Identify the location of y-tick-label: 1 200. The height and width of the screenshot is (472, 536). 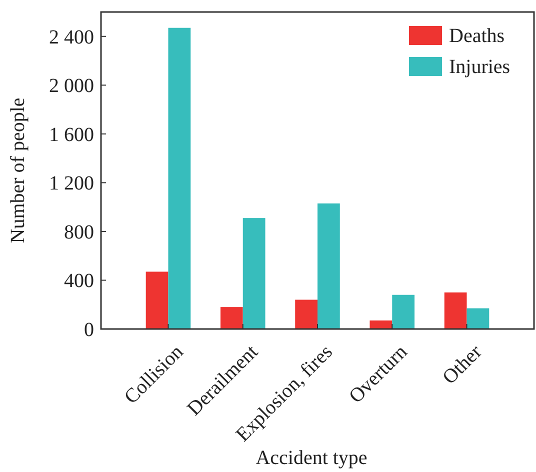
(71, 183).